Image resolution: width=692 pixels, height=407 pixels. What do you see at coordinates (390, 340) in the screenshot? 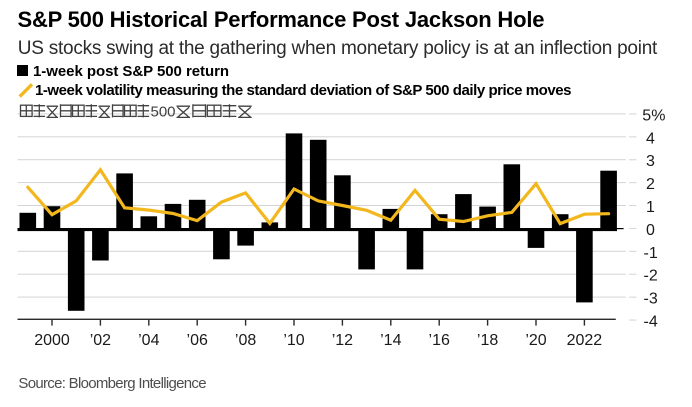
I see `svg-text: ’14` at bounding box center [390, 340].